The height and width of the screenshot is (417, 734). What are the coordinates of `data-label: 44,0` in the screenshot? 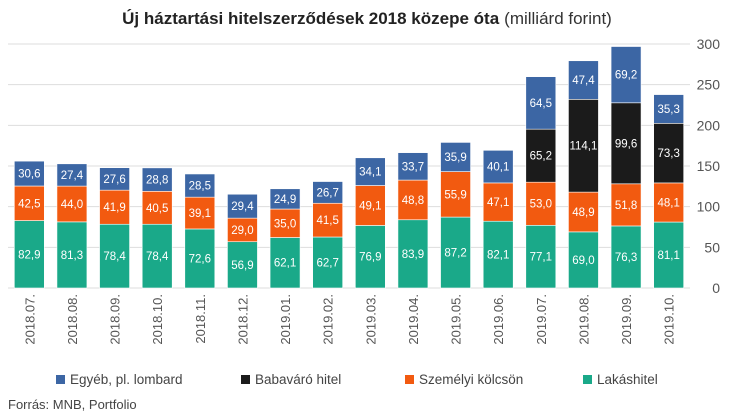 It's located at (72, 205).